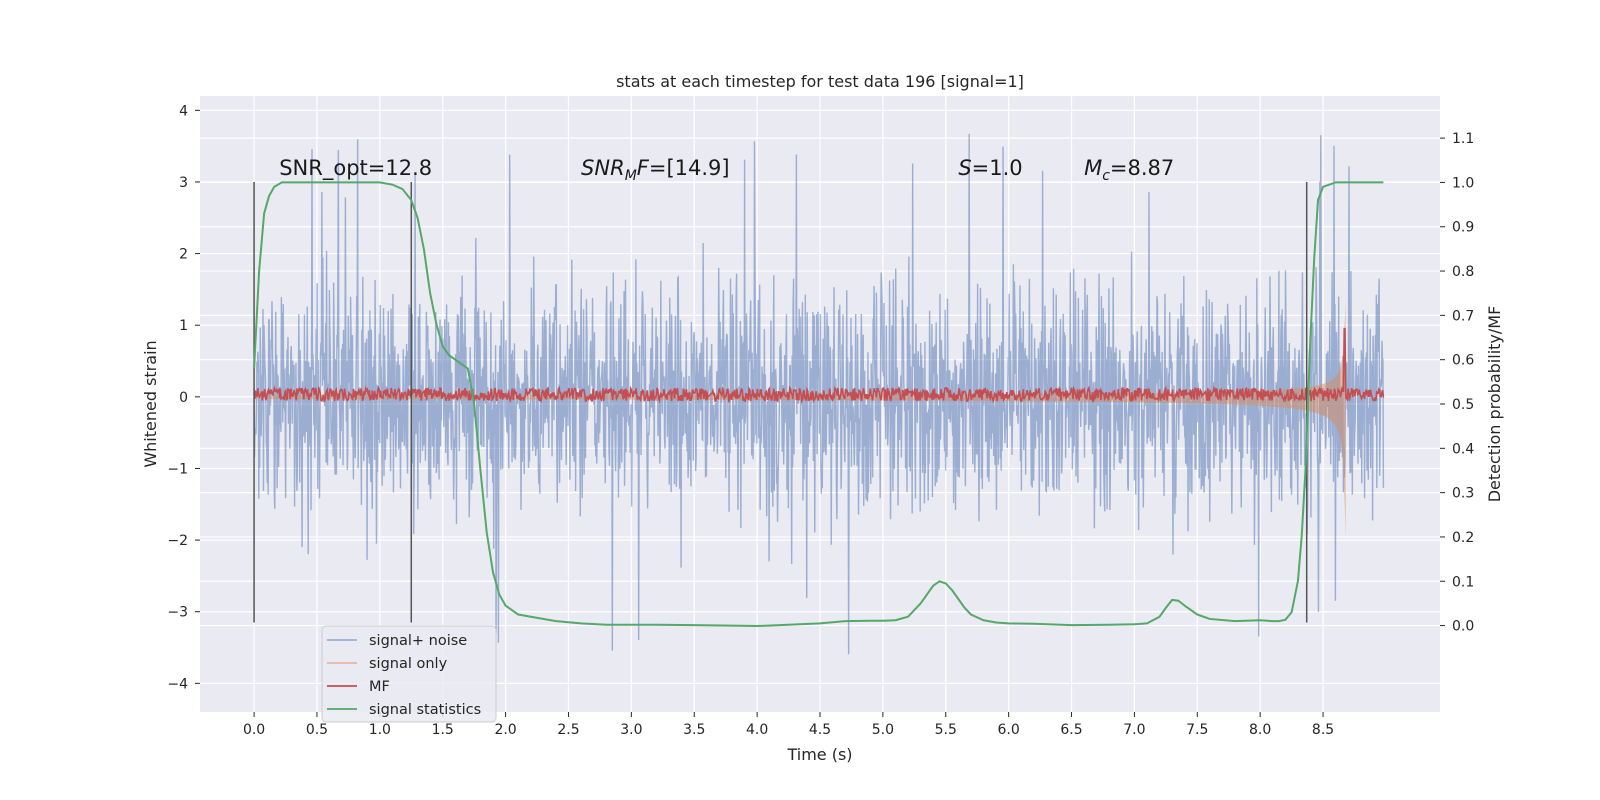 The image size is (1600, 800). Describe the element at coordinates (1463, 183) in the screenshot. I see `y-right-tick-label: 1.0` at that location.